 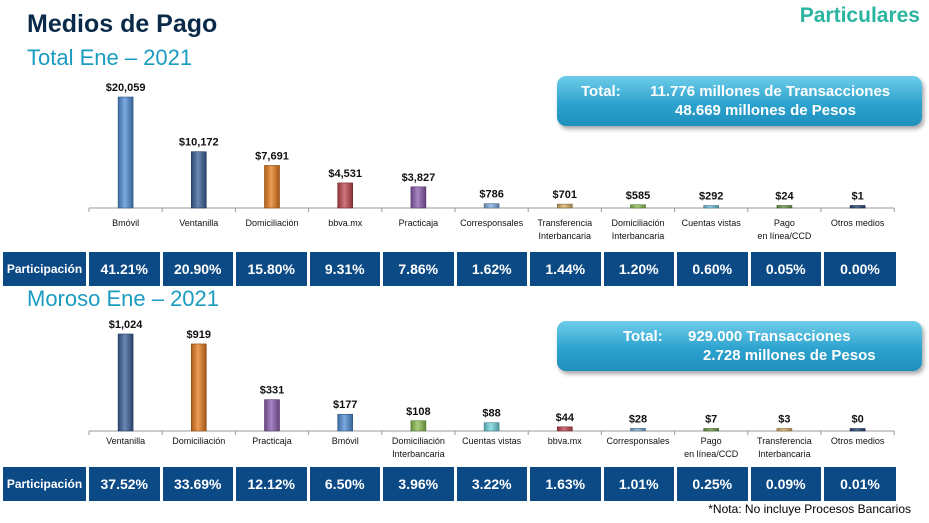 What do you see at coordinates (858, 484) in the screenshot?
I see `participation-cell: 0.01%` at bounding box center [858, 484].